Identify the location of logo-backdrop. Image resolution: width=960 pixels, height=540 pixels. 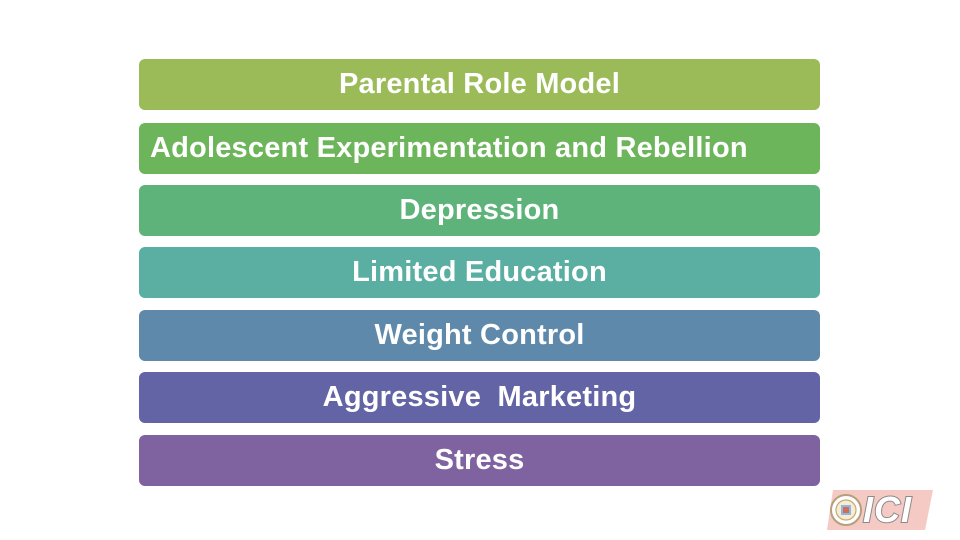
(880, 510).